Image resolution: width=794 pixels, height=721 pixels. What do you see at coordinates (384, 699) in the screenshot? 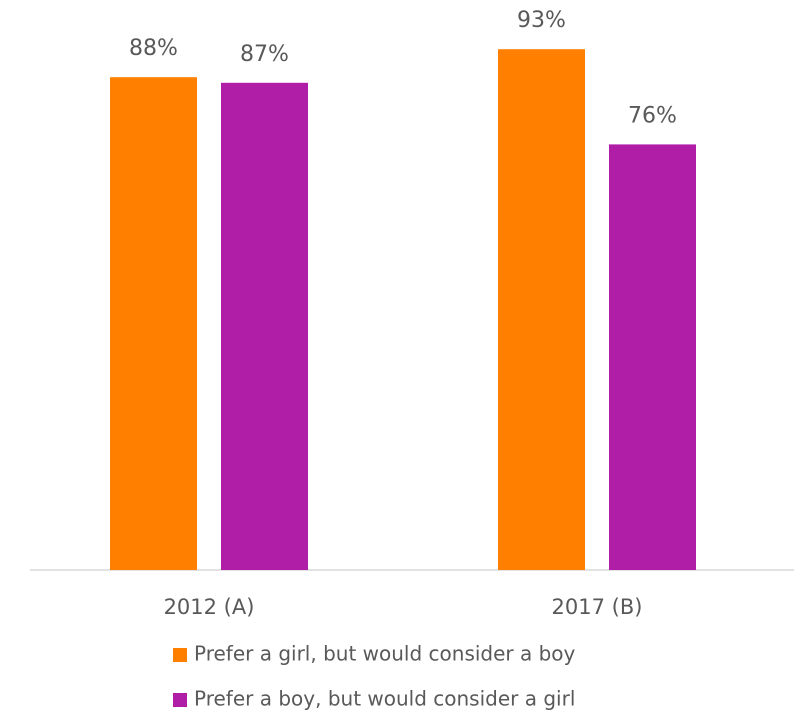
I see `legend-label: Prefer a boy, but would consider a girl` at bounding box center [384, 699].